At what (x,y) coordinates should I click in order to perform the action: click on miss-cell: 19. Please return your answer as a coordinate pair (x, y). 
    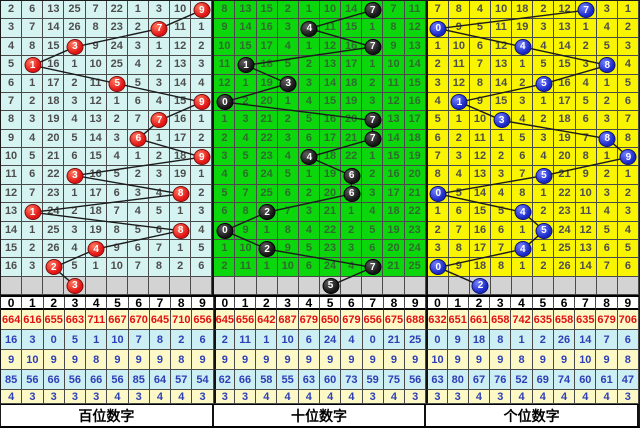
    Looking at the image, I should click on (96, 230).